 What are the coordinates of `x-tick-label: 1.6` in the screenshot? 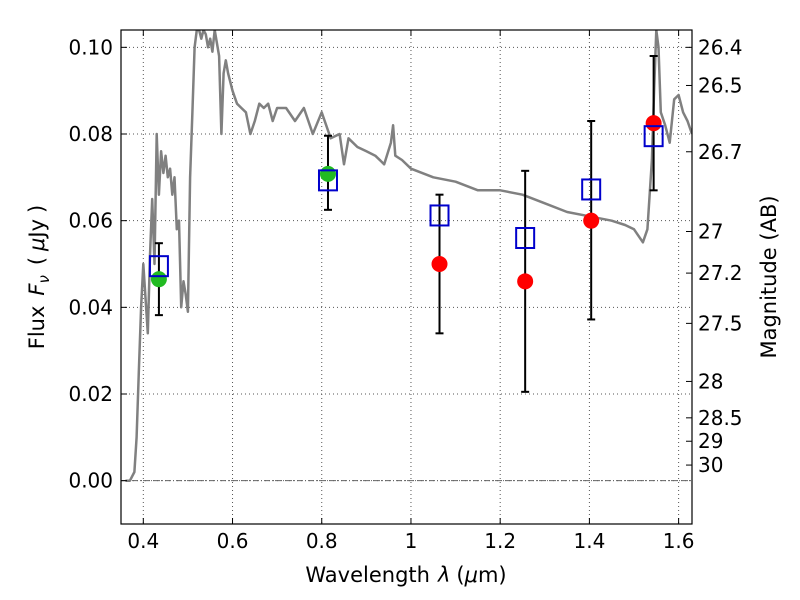 It's located at (679, 541).